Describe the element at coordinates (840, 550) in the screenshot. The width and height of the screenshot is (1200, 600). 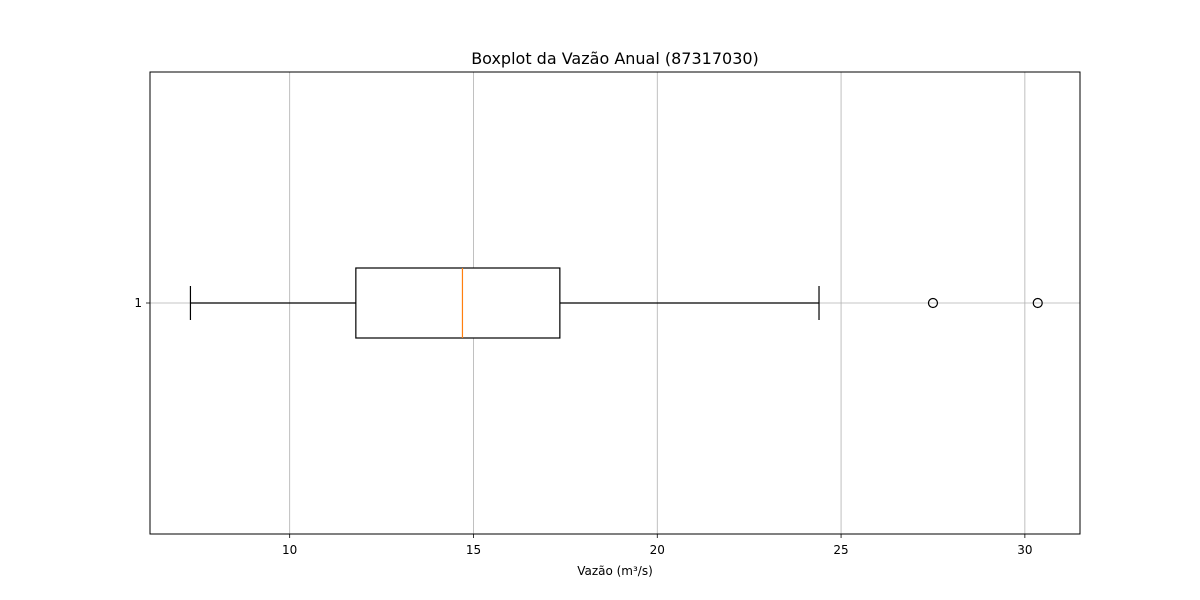
I see `x-tick-label-3: 25` at that location.